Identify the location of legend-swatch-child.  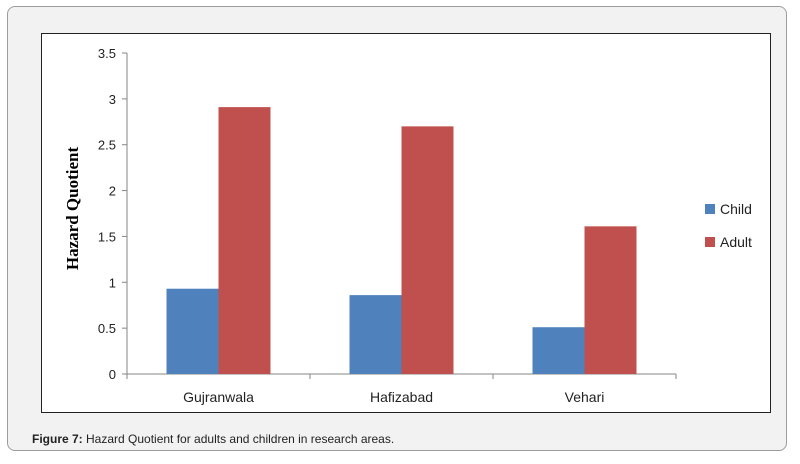
(710, 209).